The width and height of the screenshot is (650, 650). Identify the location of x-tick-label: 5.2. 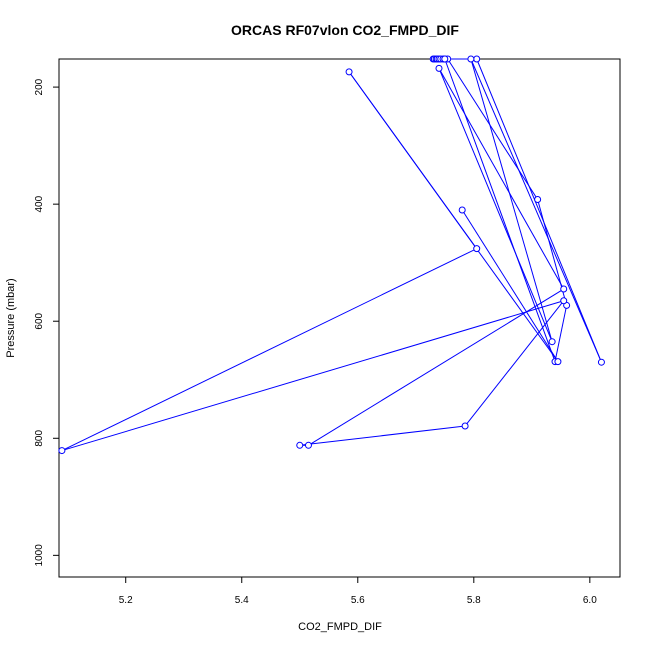
(126, 600).